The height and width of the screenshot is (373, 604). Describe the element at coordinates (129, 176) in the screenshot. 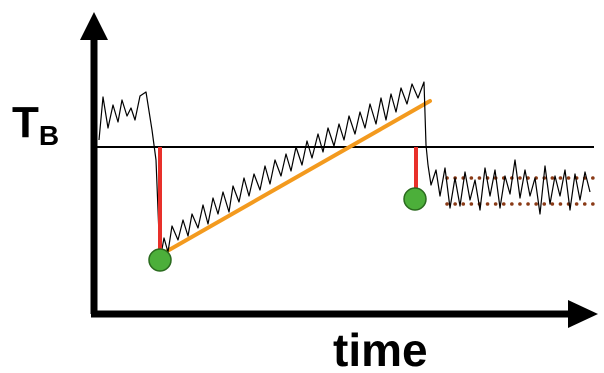

I see `trace-initial` at that location.